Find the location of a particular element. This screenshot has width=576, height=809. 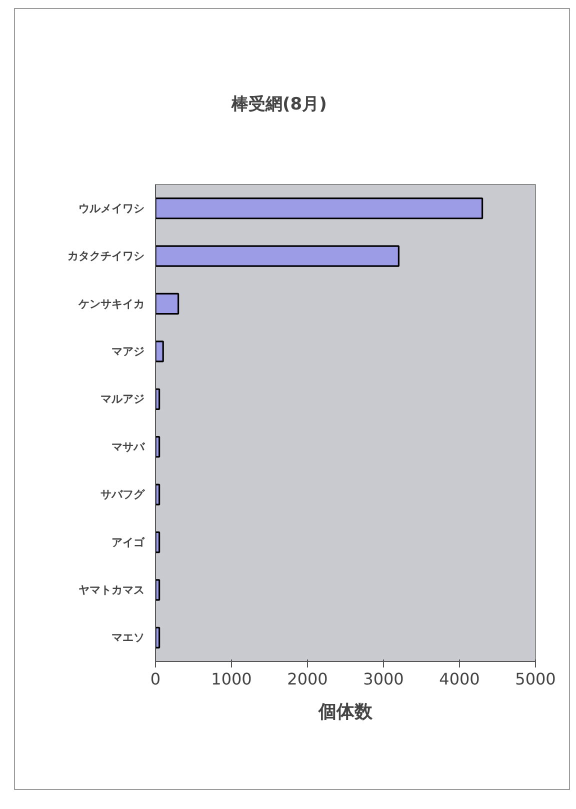

chart-title: 棒受網(8月) is located at coordinates (278, 104).